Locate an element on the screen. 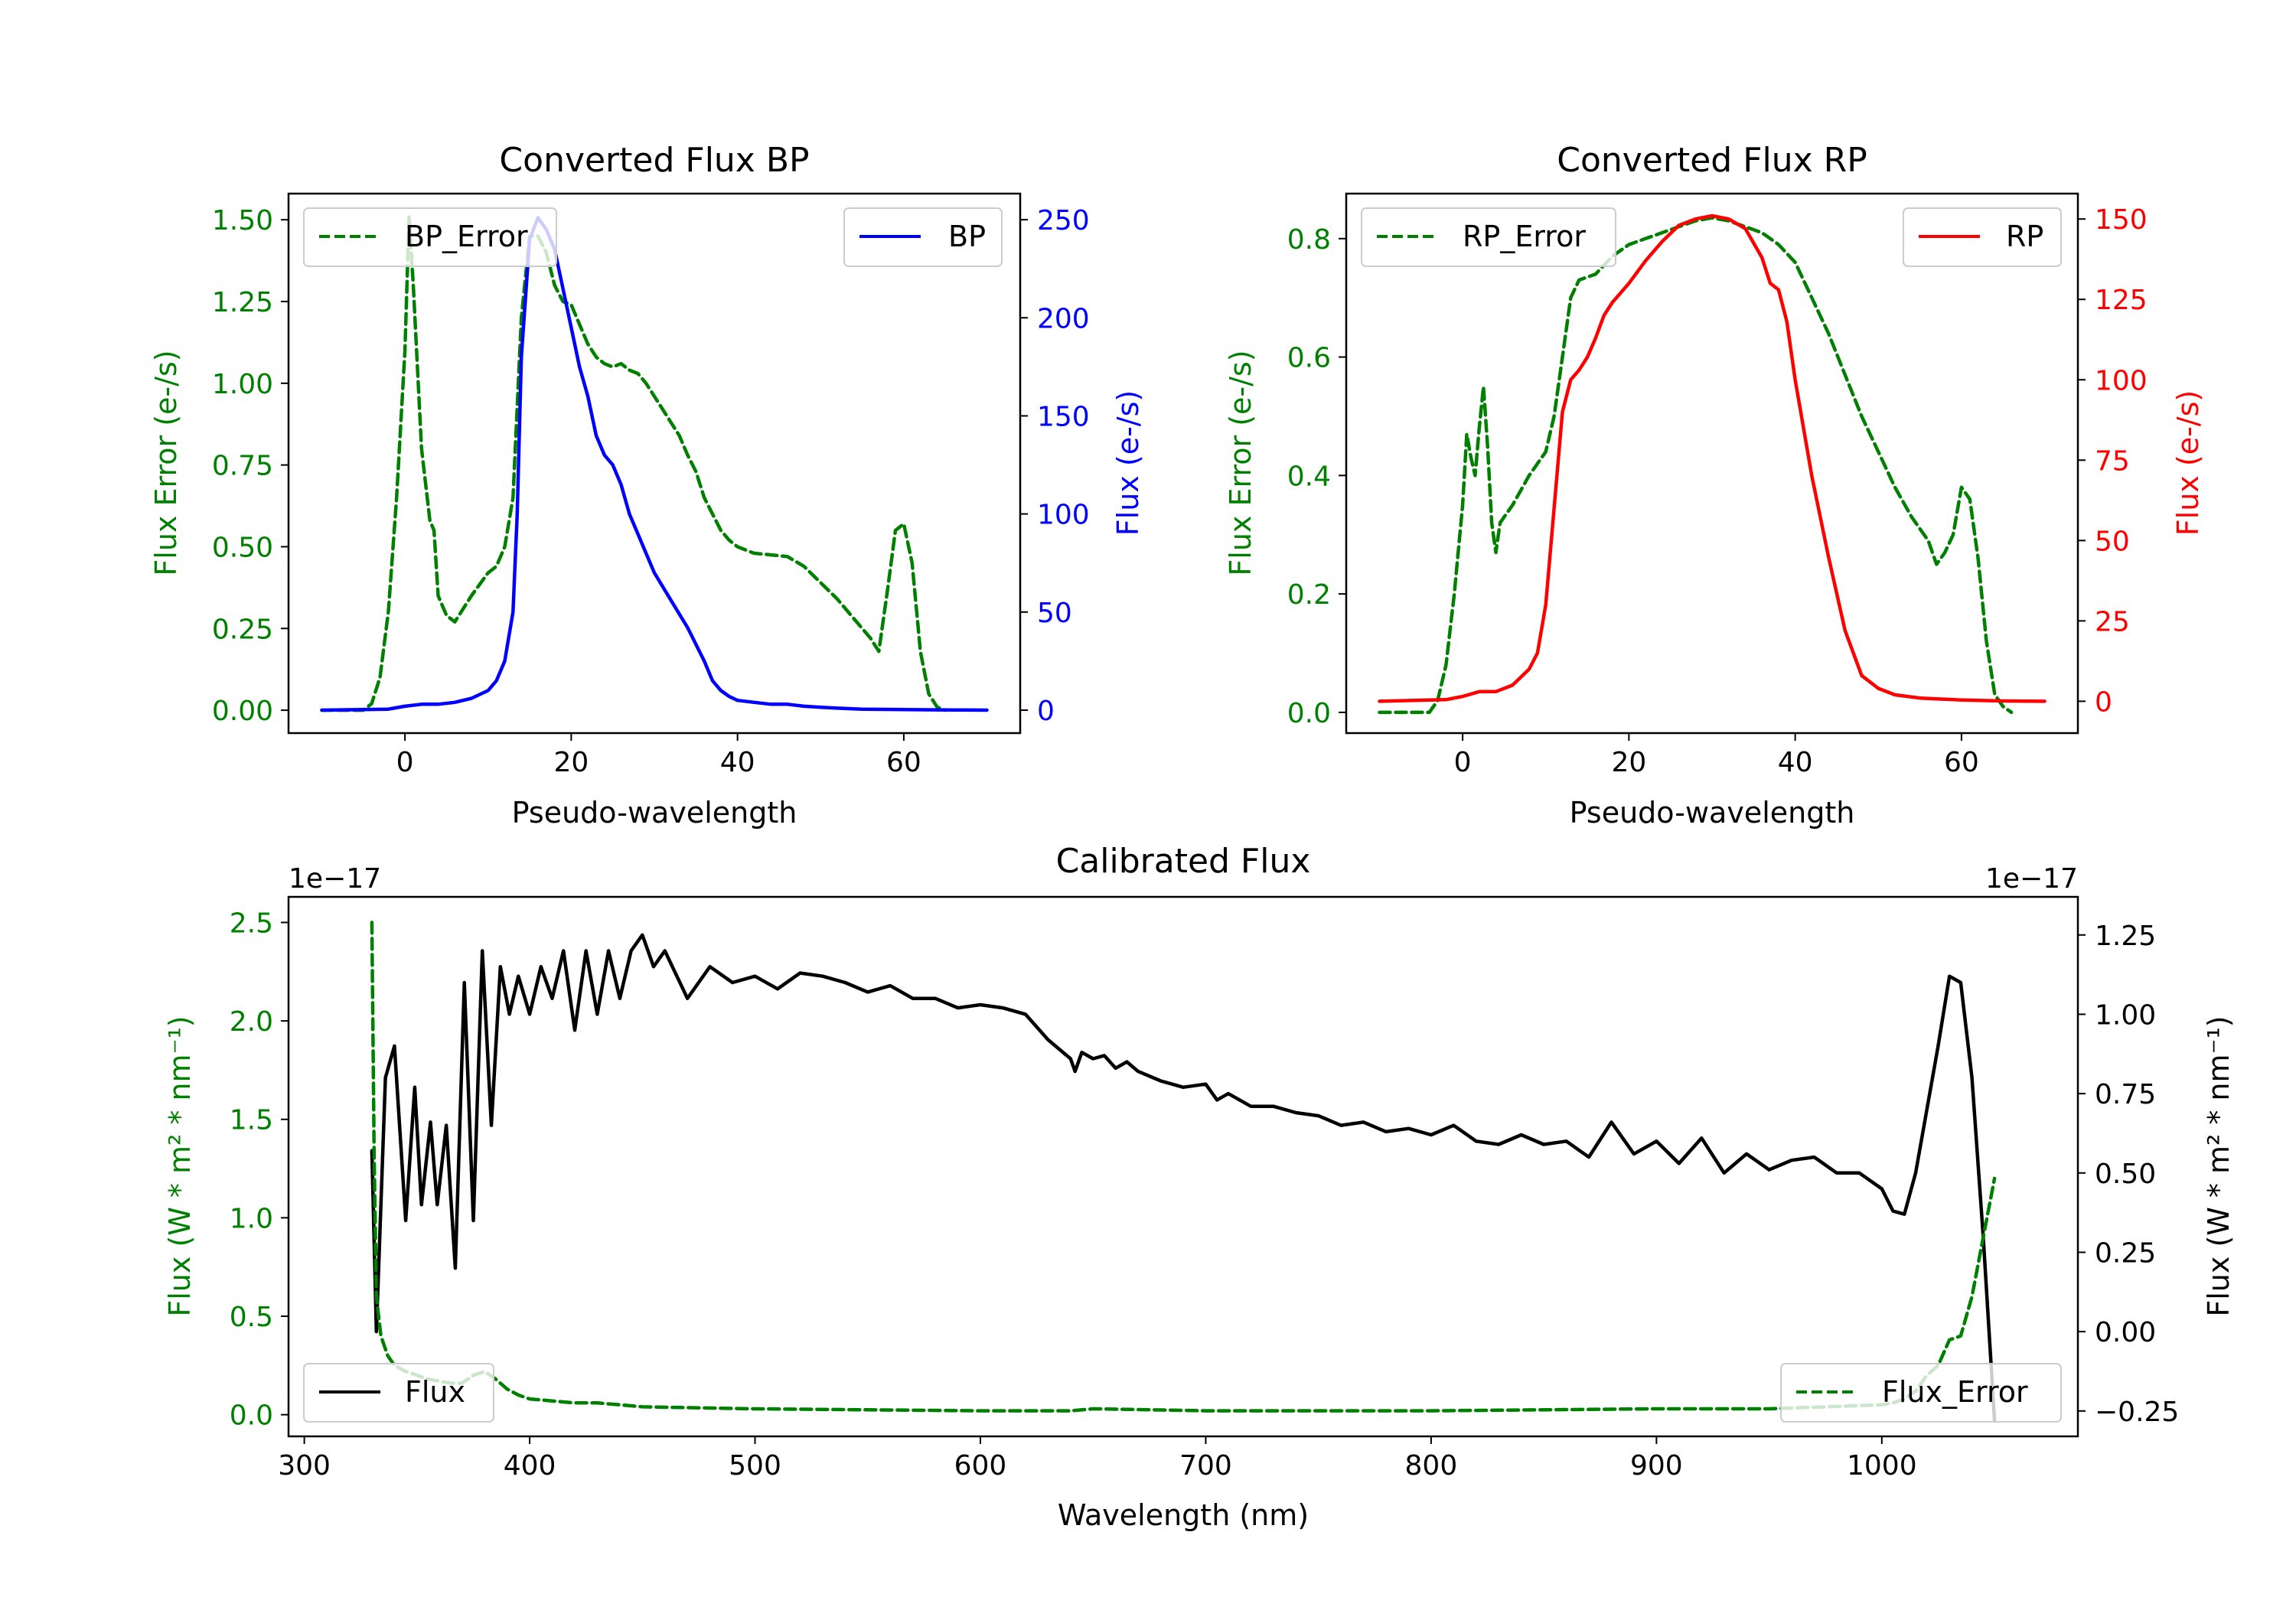 This screenshot has height=1607, width=2296. left-y-tick-label: 0.5 is located at coordinates (251, 1317).